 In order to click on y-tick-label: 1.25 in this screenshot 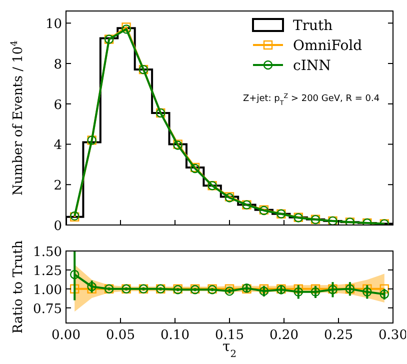, I will do `click(47, 271)`.